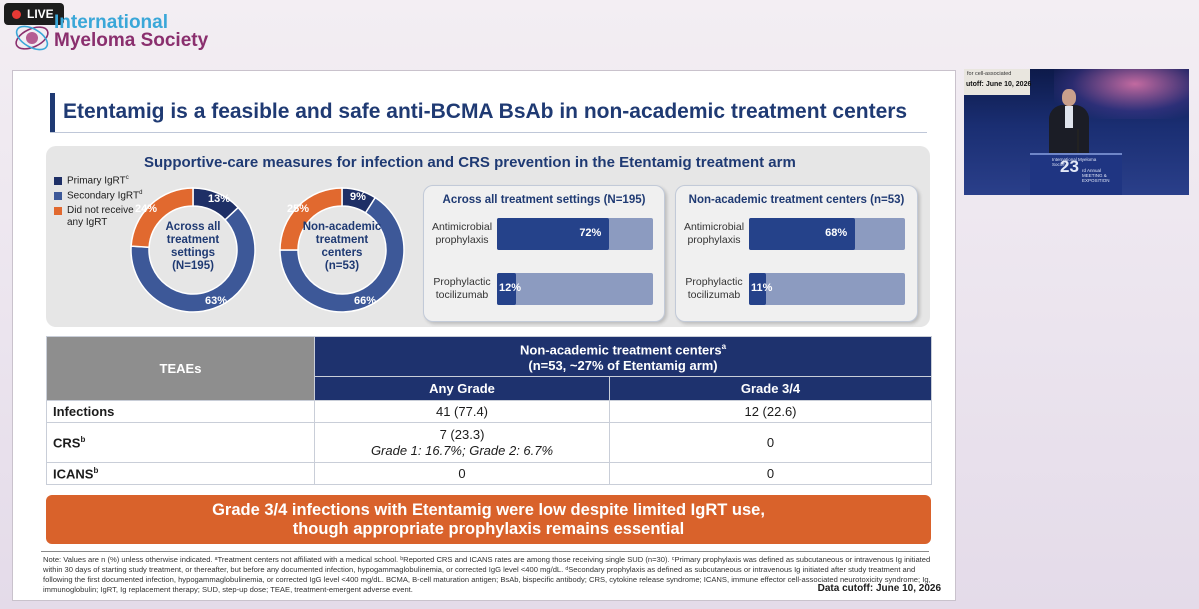 The width and height of the screenshot is (1199, 609). Describe the element at coordinates (1078, 142) in the screenshot. I see `microphone-icon` at that location.